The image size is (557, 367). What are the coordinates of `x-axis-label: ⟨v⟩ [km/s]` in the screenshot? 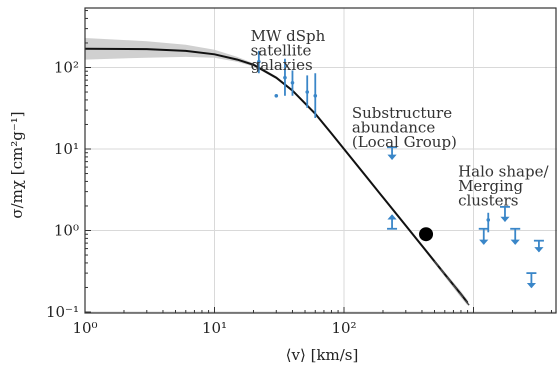 It's located at (322, 355).